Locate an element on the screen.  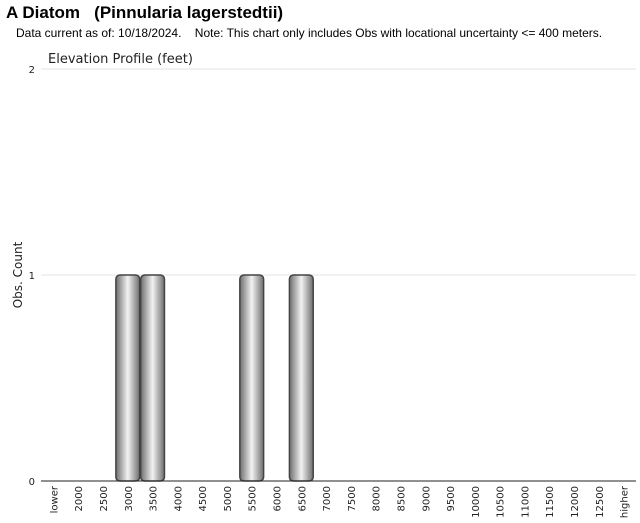
y-axis-label: Obs. Count is located at coordinates (18, 274).